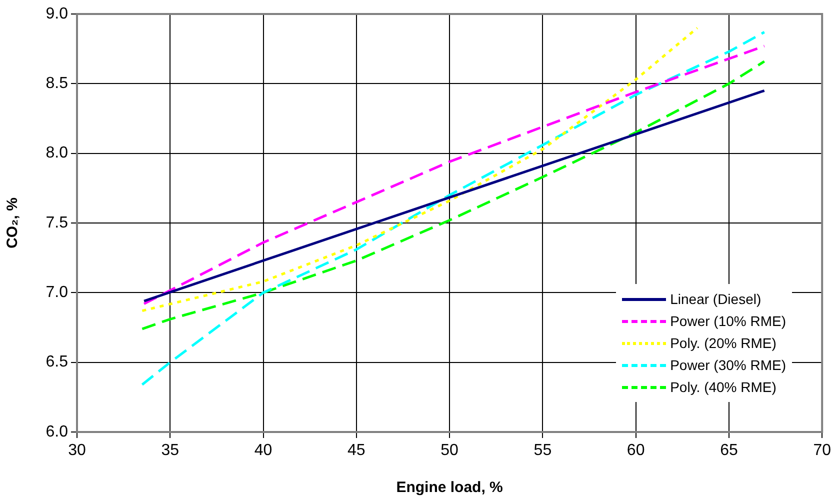 The width and height of the screenshot is (834, 501). I want to click on x-tick-label: 60, so click(635, 451).